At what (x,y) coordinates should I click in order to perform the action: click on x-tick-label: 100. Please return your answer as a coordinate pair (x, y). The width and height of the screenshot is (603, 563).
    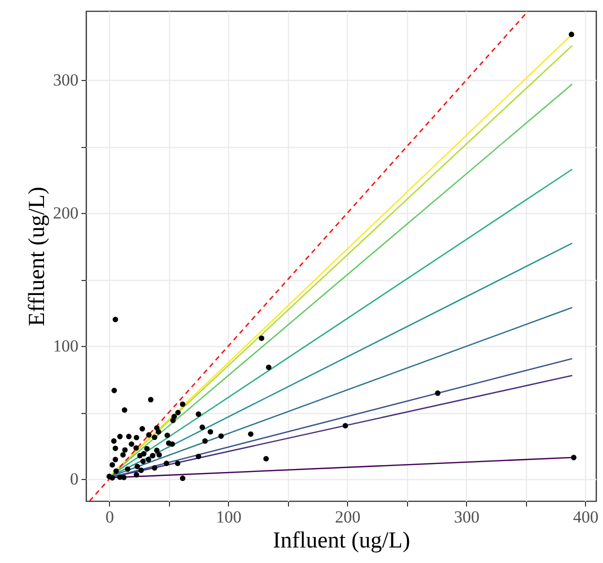
    Looking at the image, I should click on (229, 517).